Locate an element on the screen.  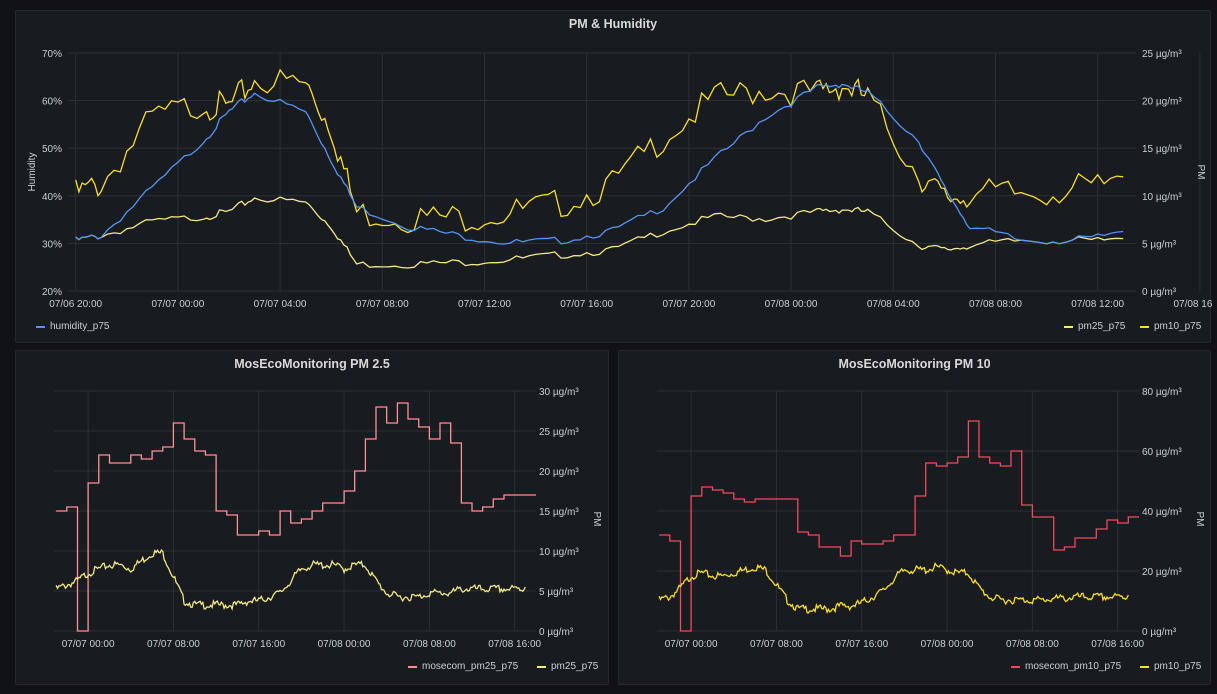
x-tick-label: 07/07 04:00 is located at coordinates (280, 304).